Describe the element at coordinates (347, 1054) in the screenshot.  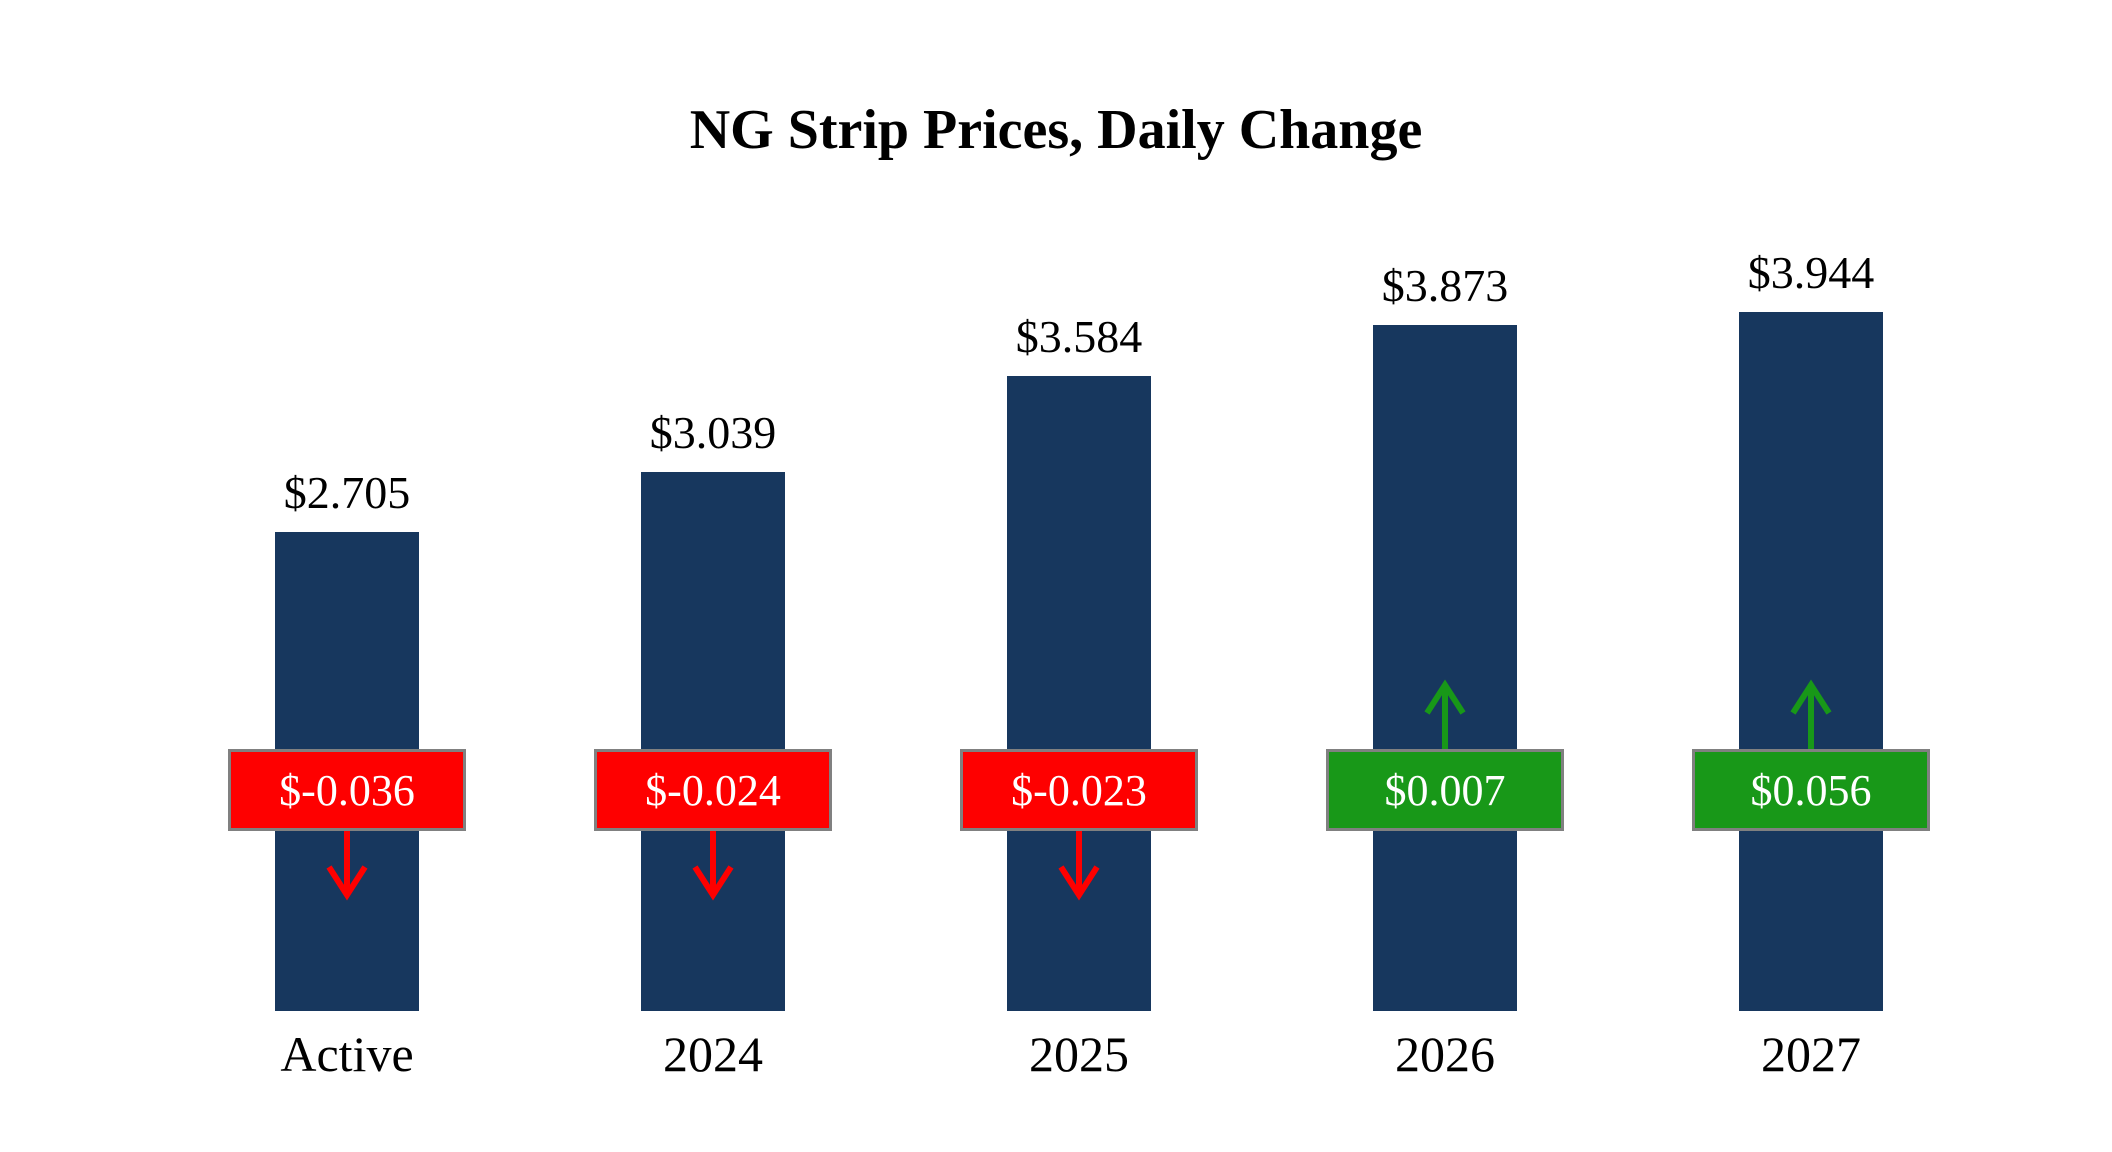
I see `category-label: Active` at that location.